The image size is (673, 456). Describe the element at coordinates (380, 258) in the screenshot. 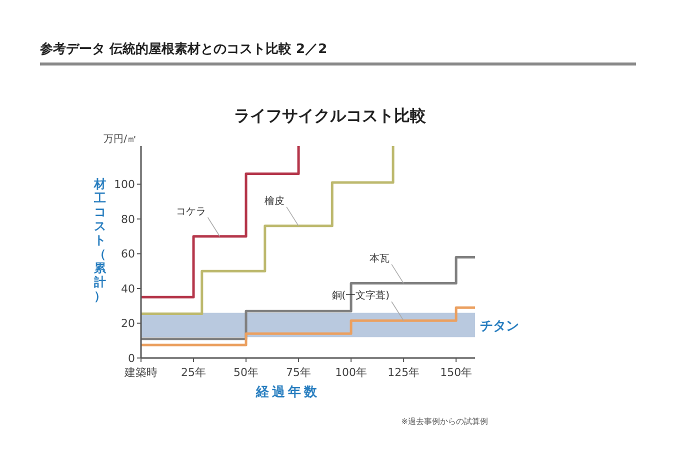

I see `series-label: 本瓦` at that location.